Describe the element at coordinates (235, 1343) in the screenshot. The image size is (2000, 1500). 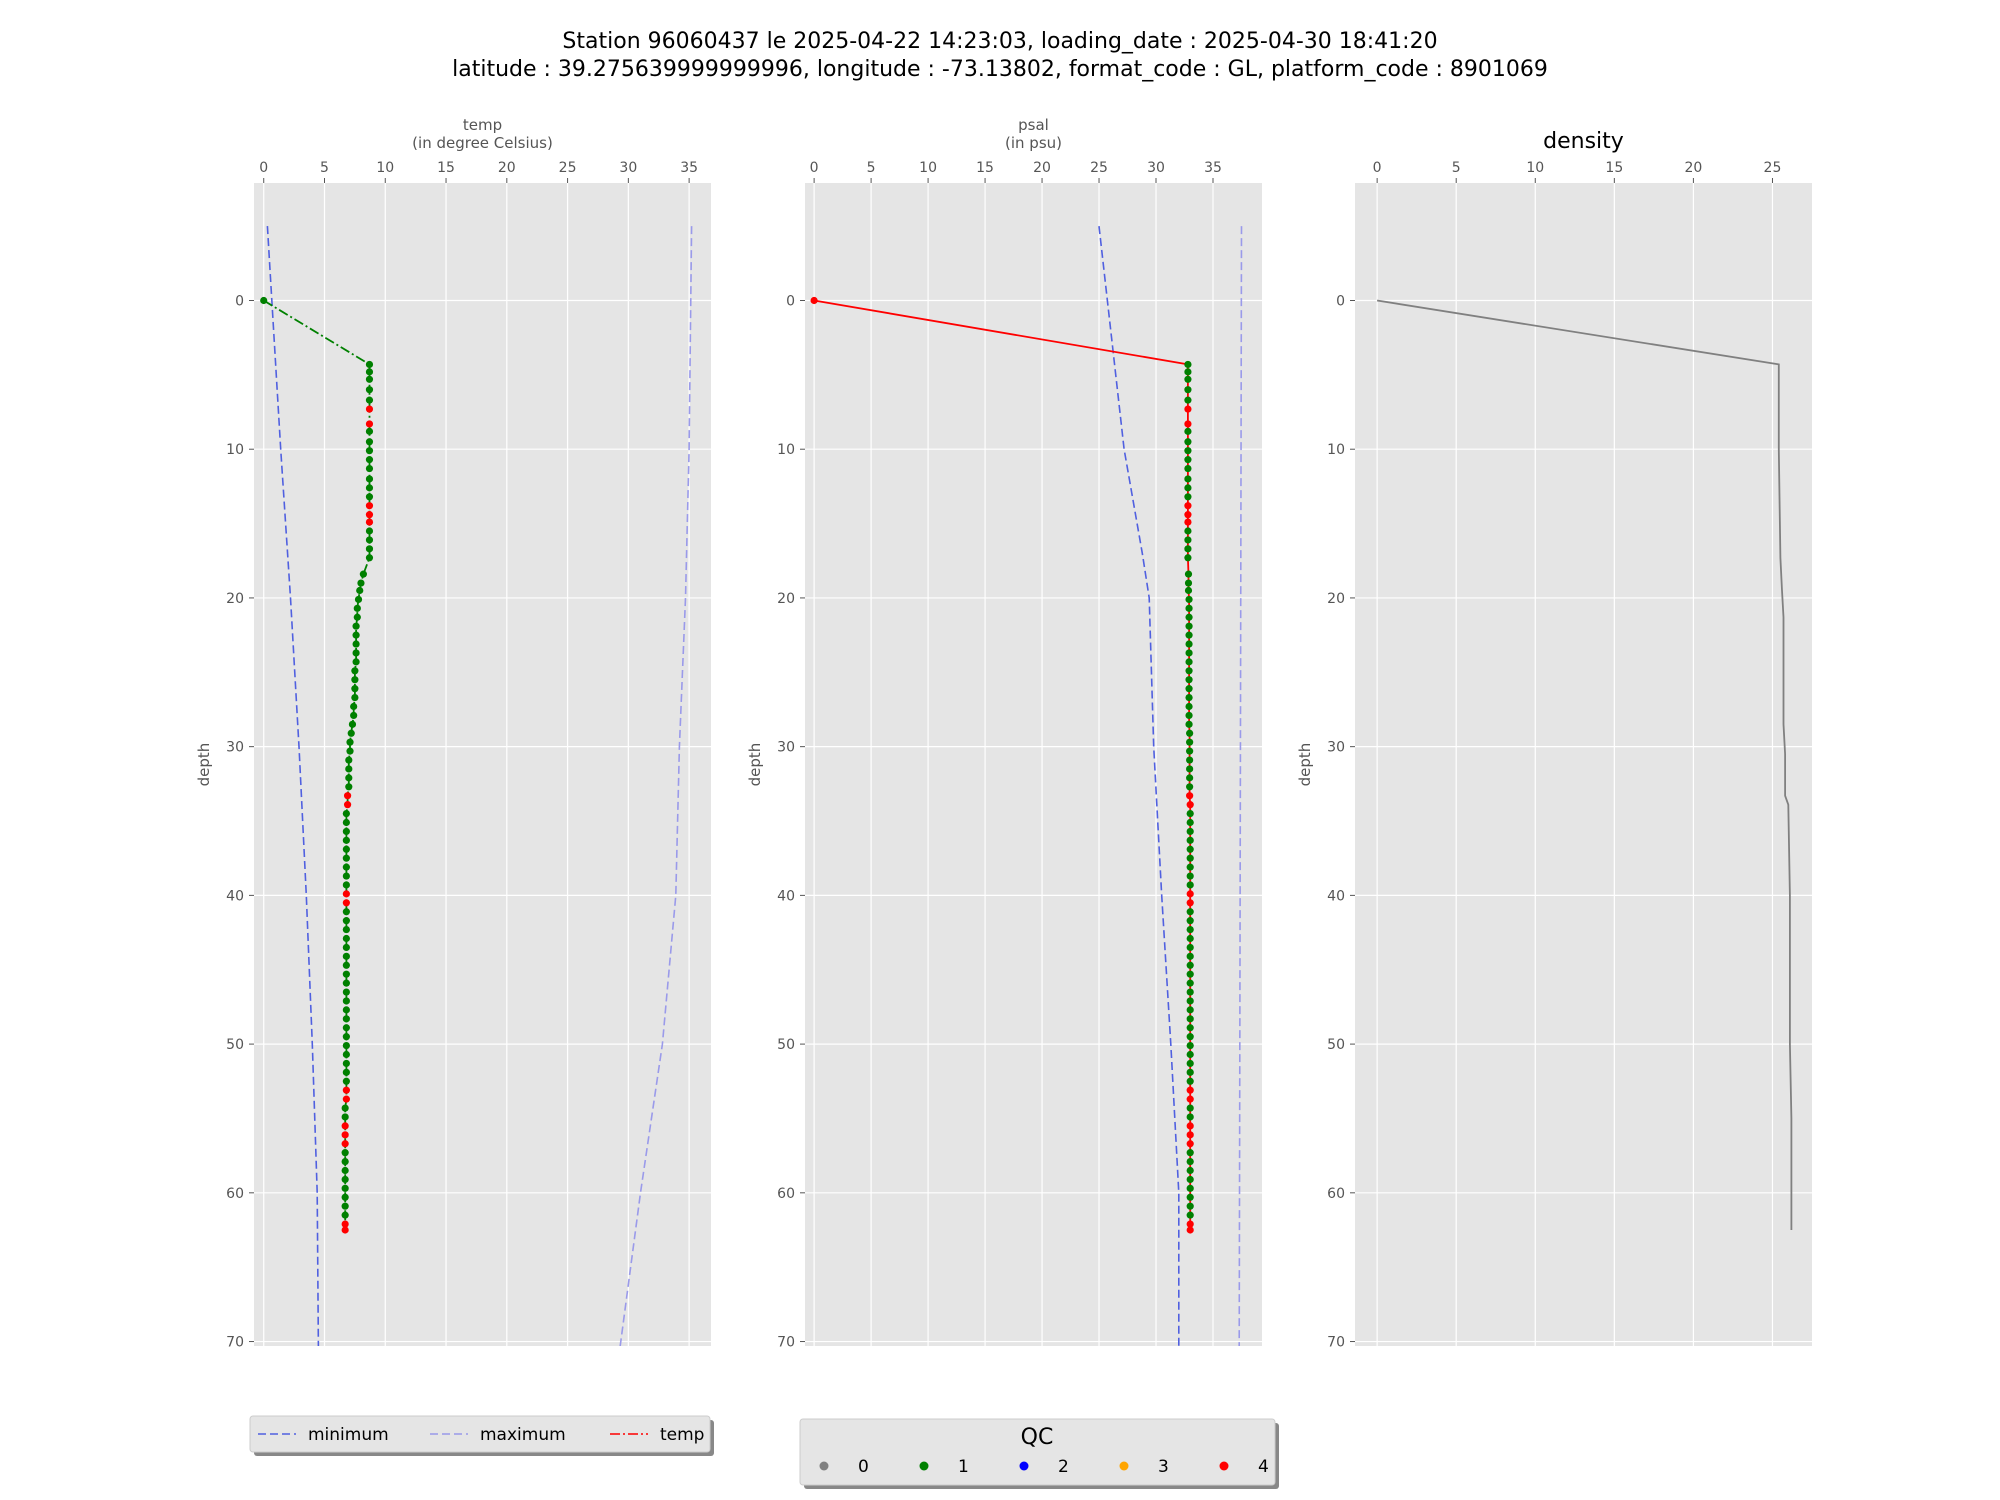
I see `temp-ytick-label: 70` at that location.